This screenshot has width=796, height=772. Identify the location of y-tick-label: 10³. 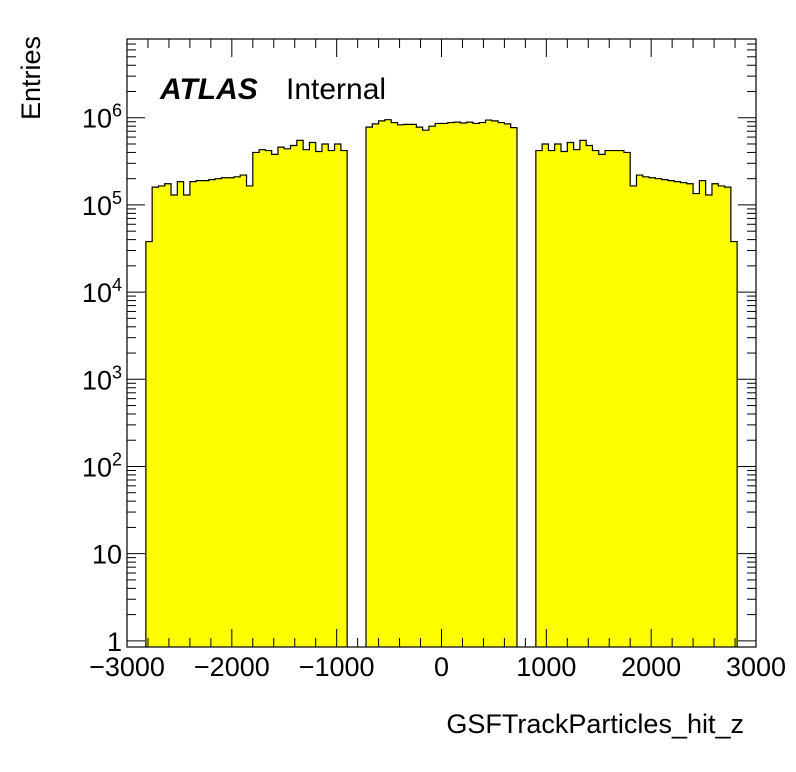
(102, 378).